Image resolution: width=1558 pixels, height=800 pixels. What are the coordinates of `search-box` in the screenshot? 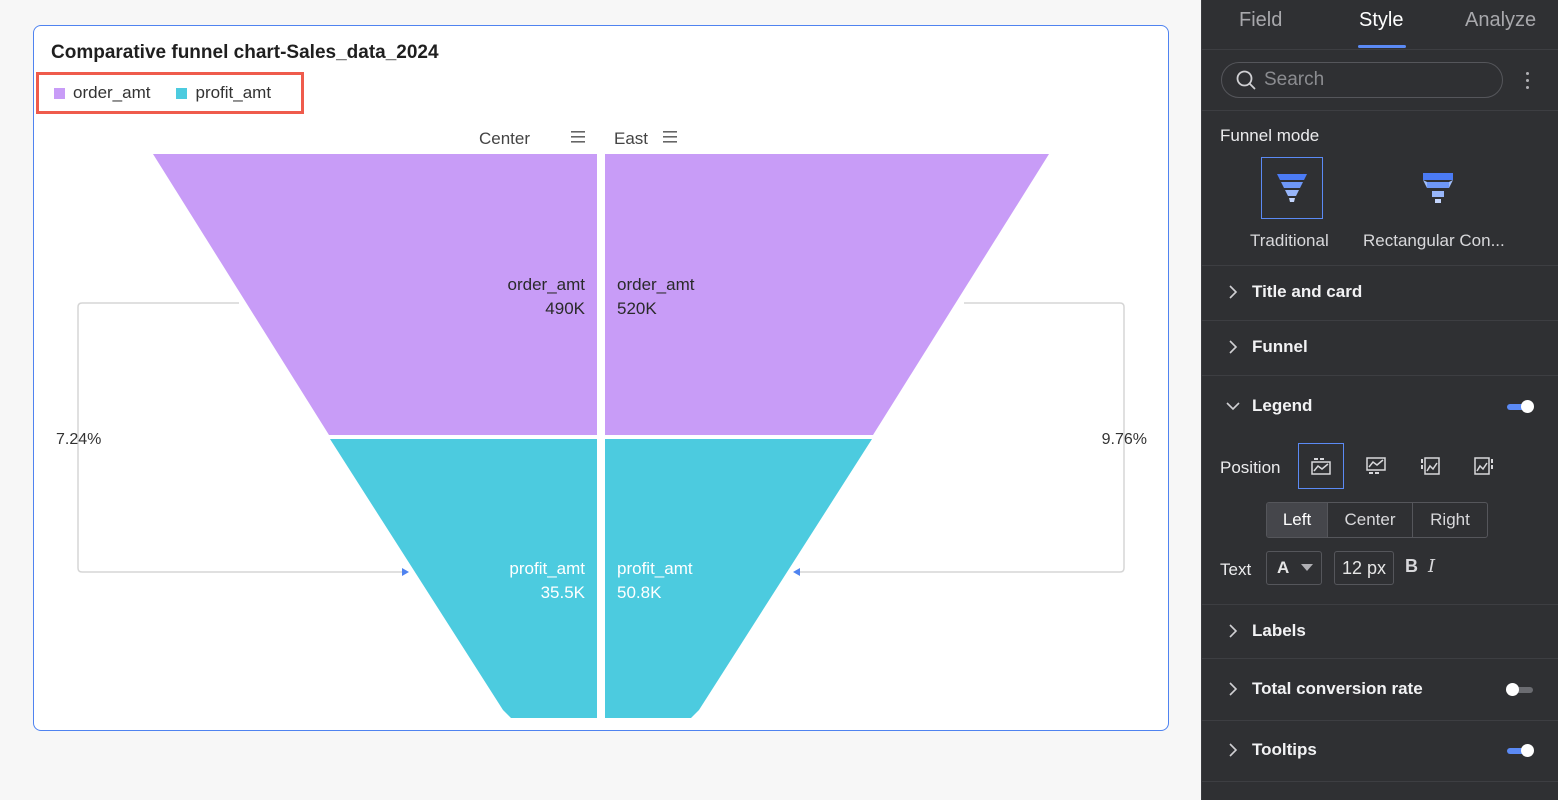 It's located at (1362, 80).